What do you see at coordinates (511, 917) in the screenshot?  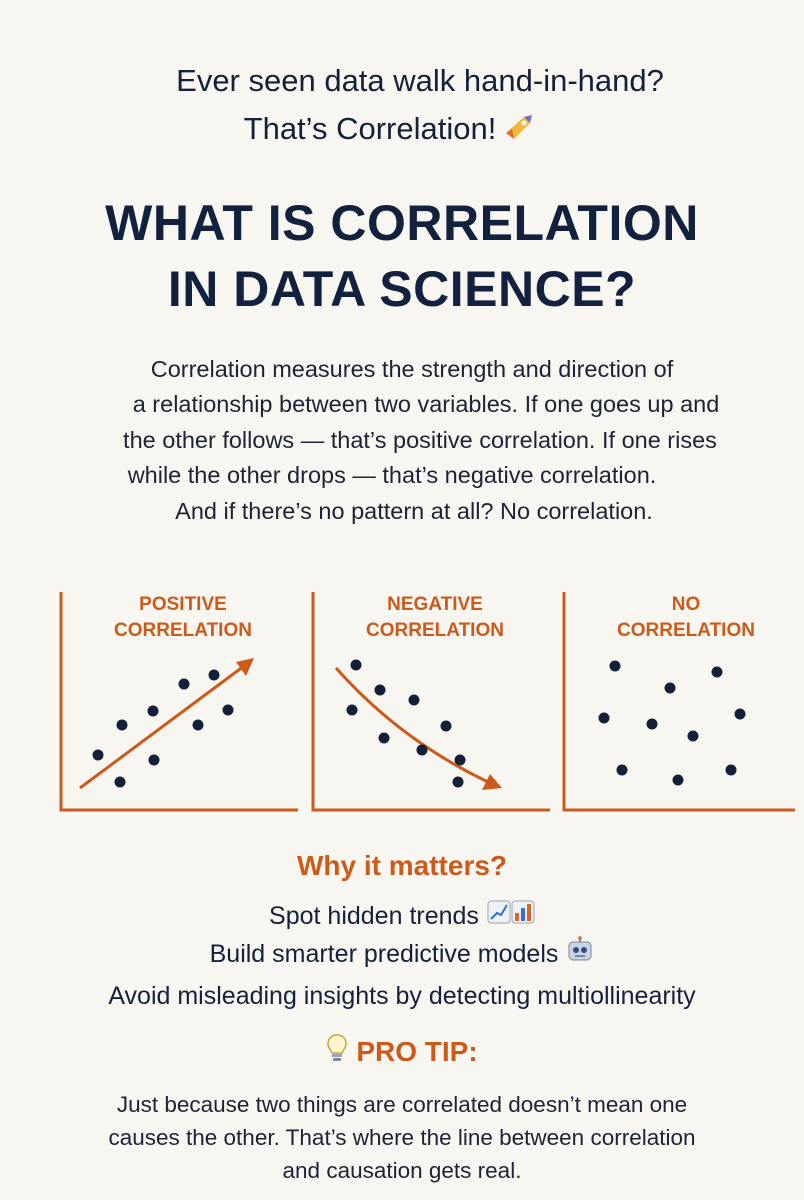 I see `chart-increasing-icon` at bounding box center [511, 917].